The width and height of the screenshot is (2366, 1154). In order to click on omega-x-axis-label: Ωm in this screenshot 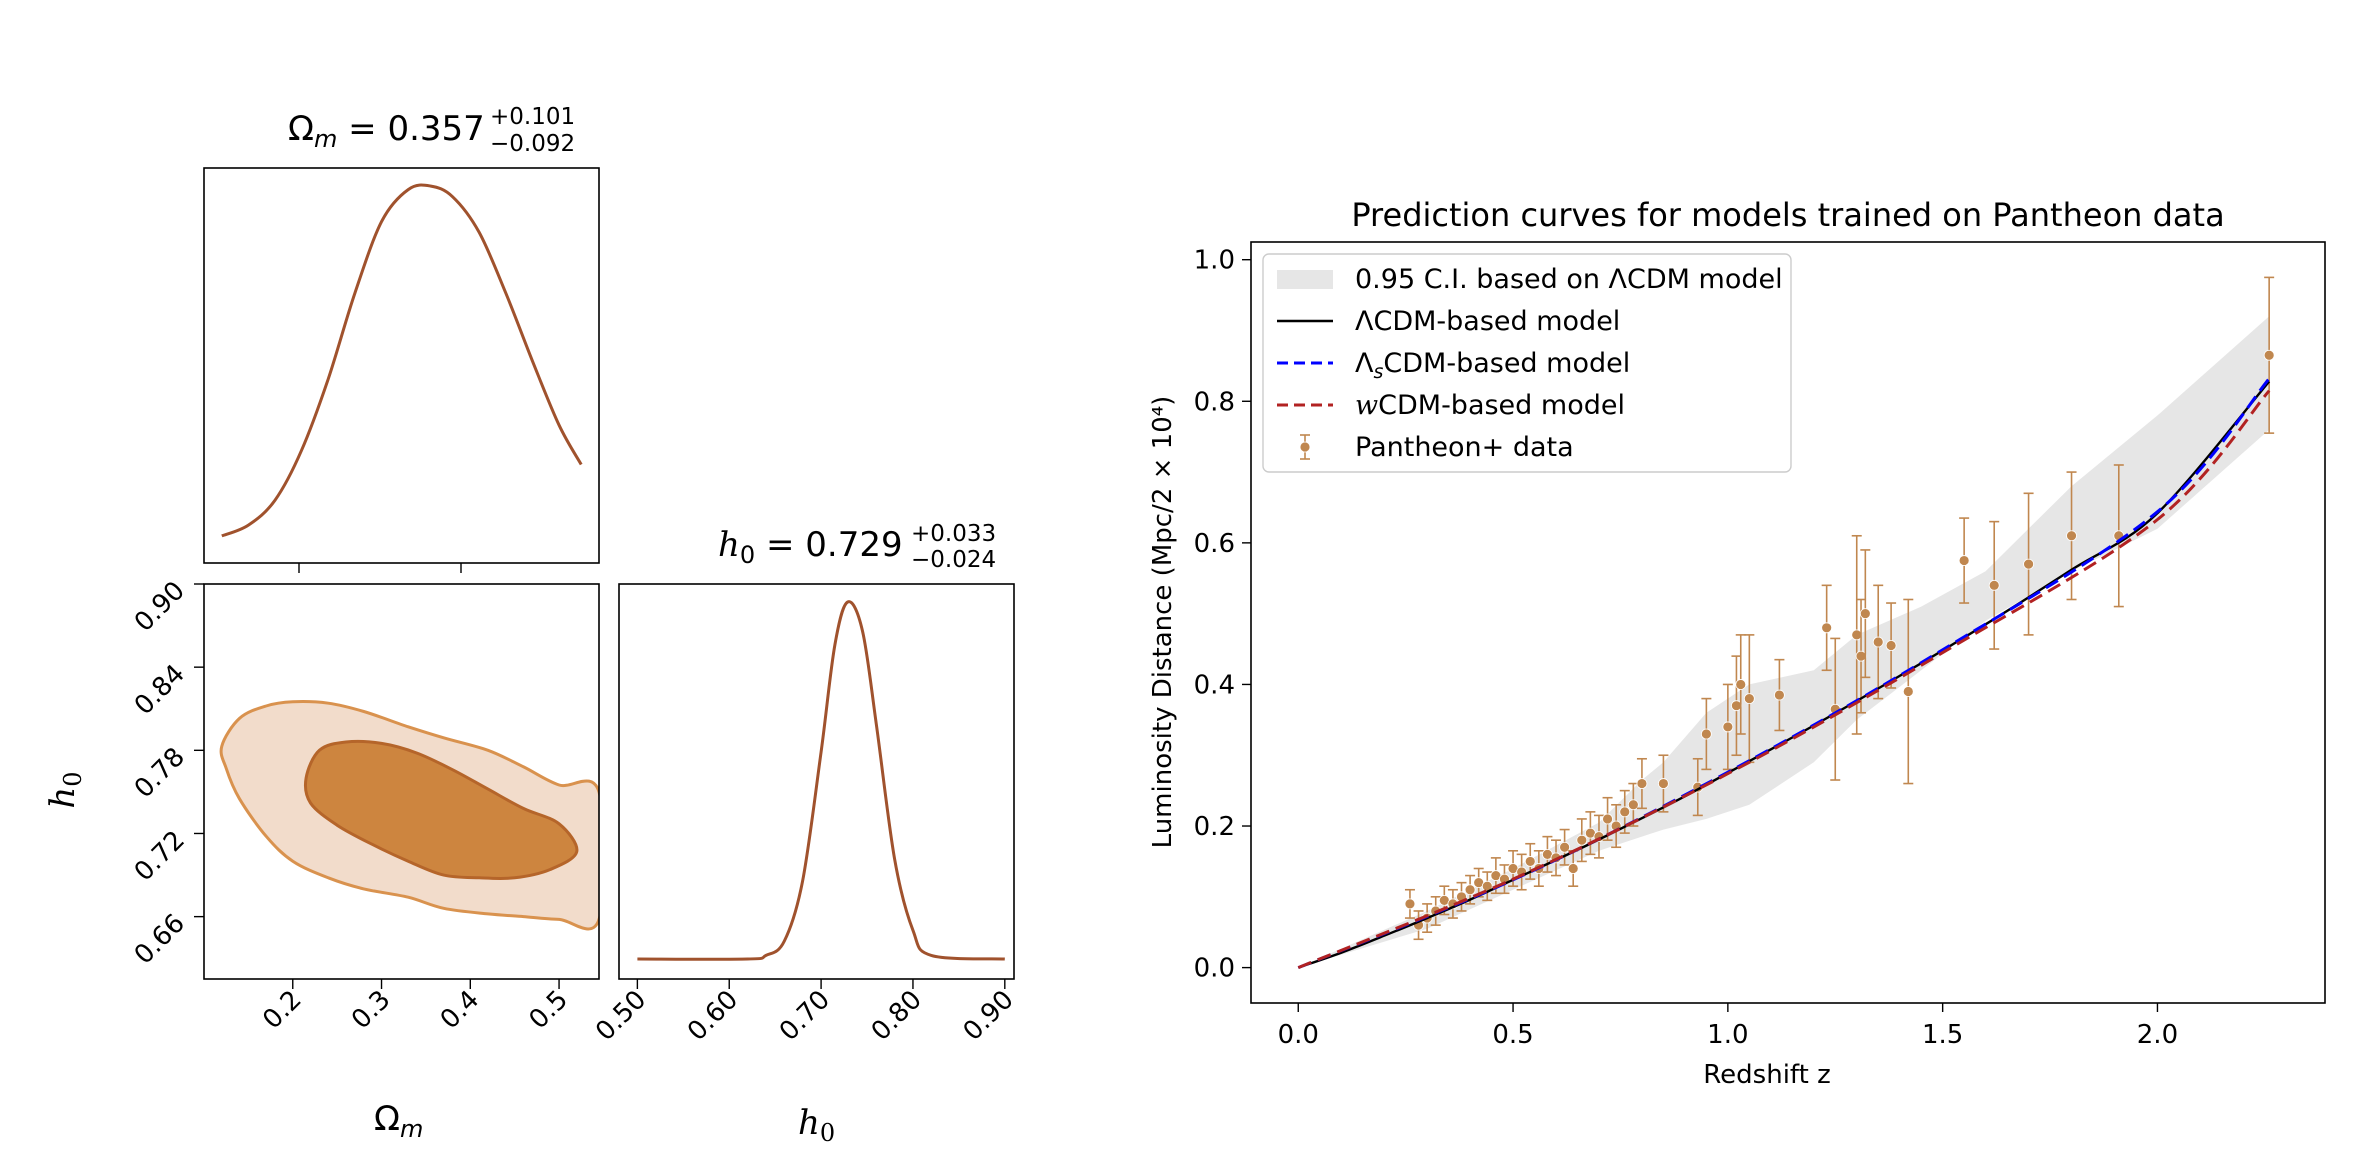, I will do `click(398, 1121)`.